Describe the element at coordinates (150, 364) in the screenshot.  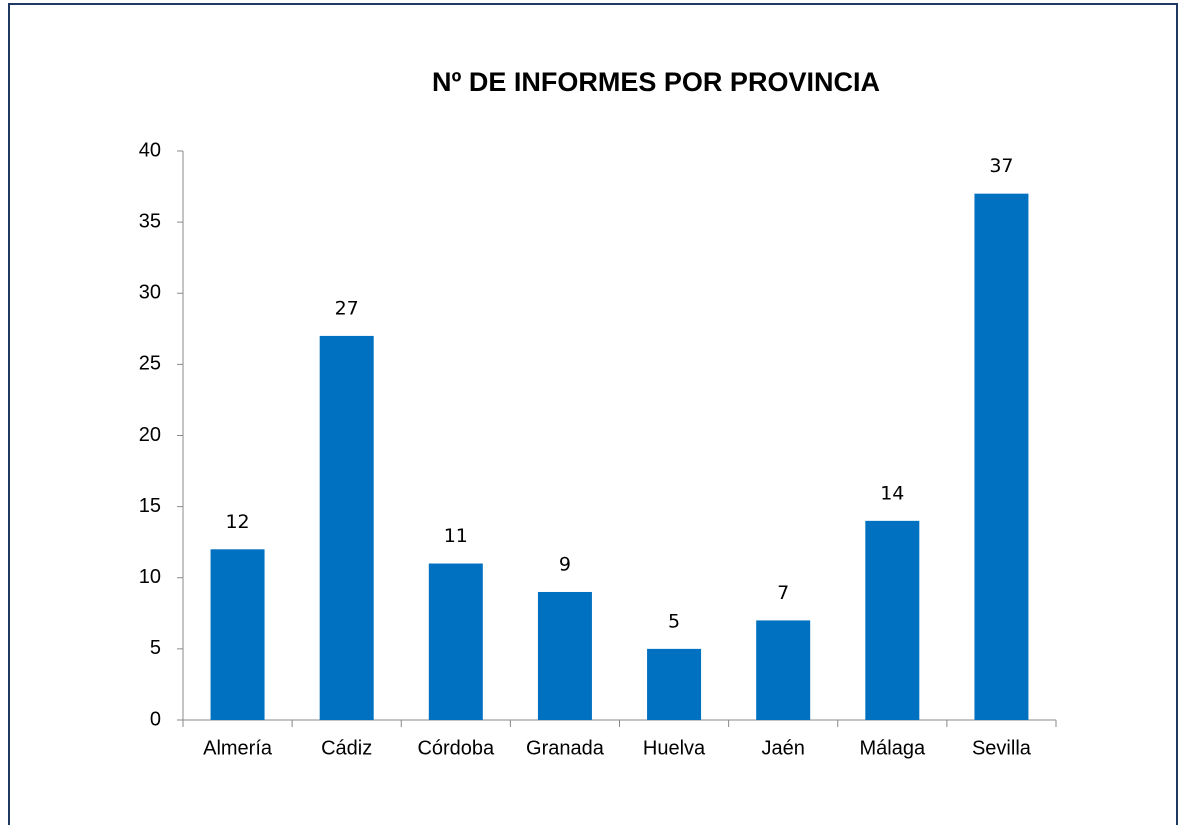
I see `y-tick-label: 25` at that location.